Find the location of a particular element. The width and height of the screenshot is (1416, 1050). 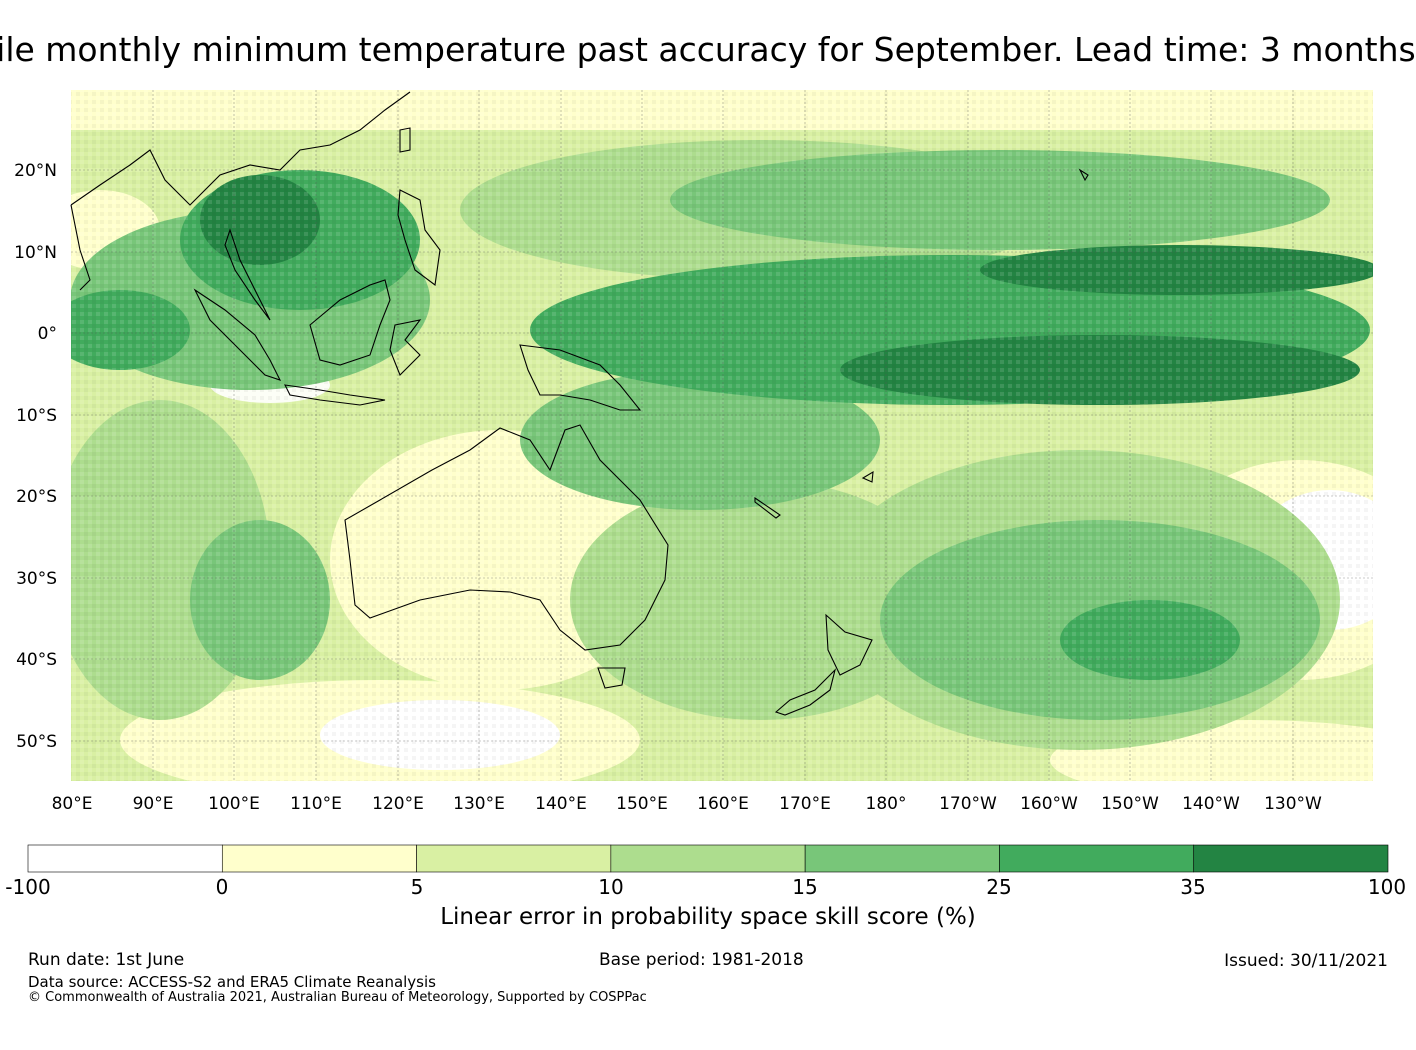

australia-coast is located at coordinates (506, 537).